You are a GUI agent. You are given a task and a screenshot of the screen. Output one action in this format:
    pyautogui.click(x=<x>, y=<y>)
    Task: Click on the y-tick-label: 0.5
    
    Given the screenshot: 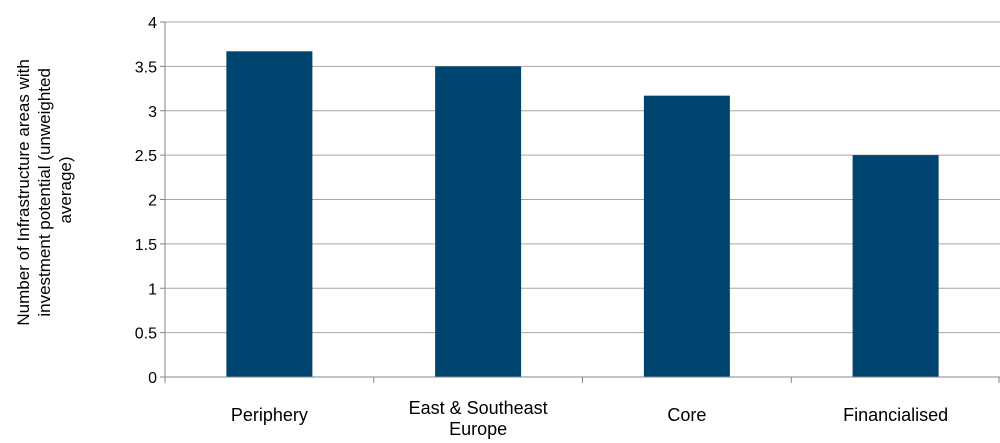 What is the action you would take?
    pyautogui.click(x=146, y=334)
    